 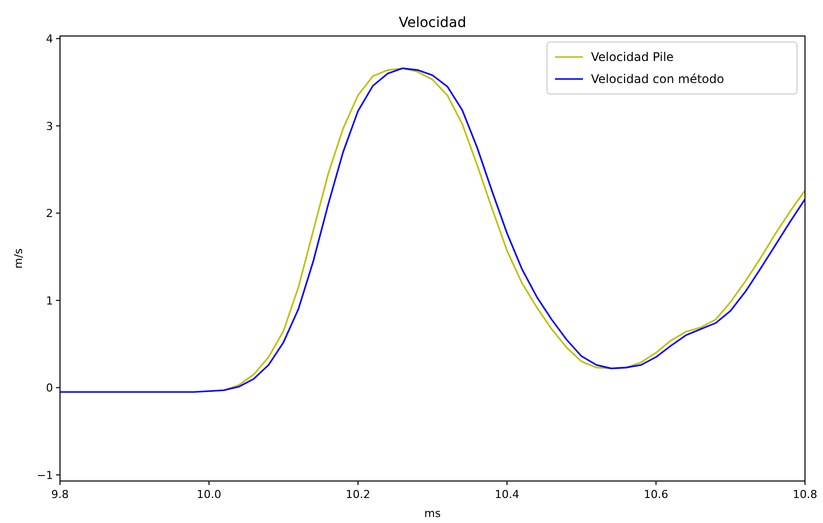 What do you see at coordinates (432, 513) in the screenshot?
I see `x-axis-title: ms` at bounding box center [432, 513].